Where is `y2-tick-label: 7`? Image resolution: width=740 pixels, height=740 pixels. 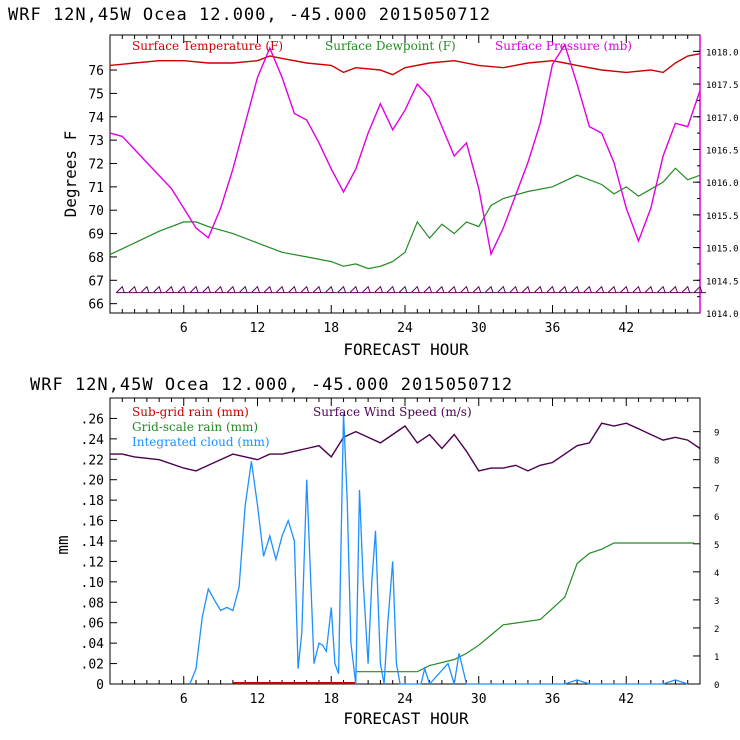 y2-tick-label: 7 is located at coordinates (716, 490).